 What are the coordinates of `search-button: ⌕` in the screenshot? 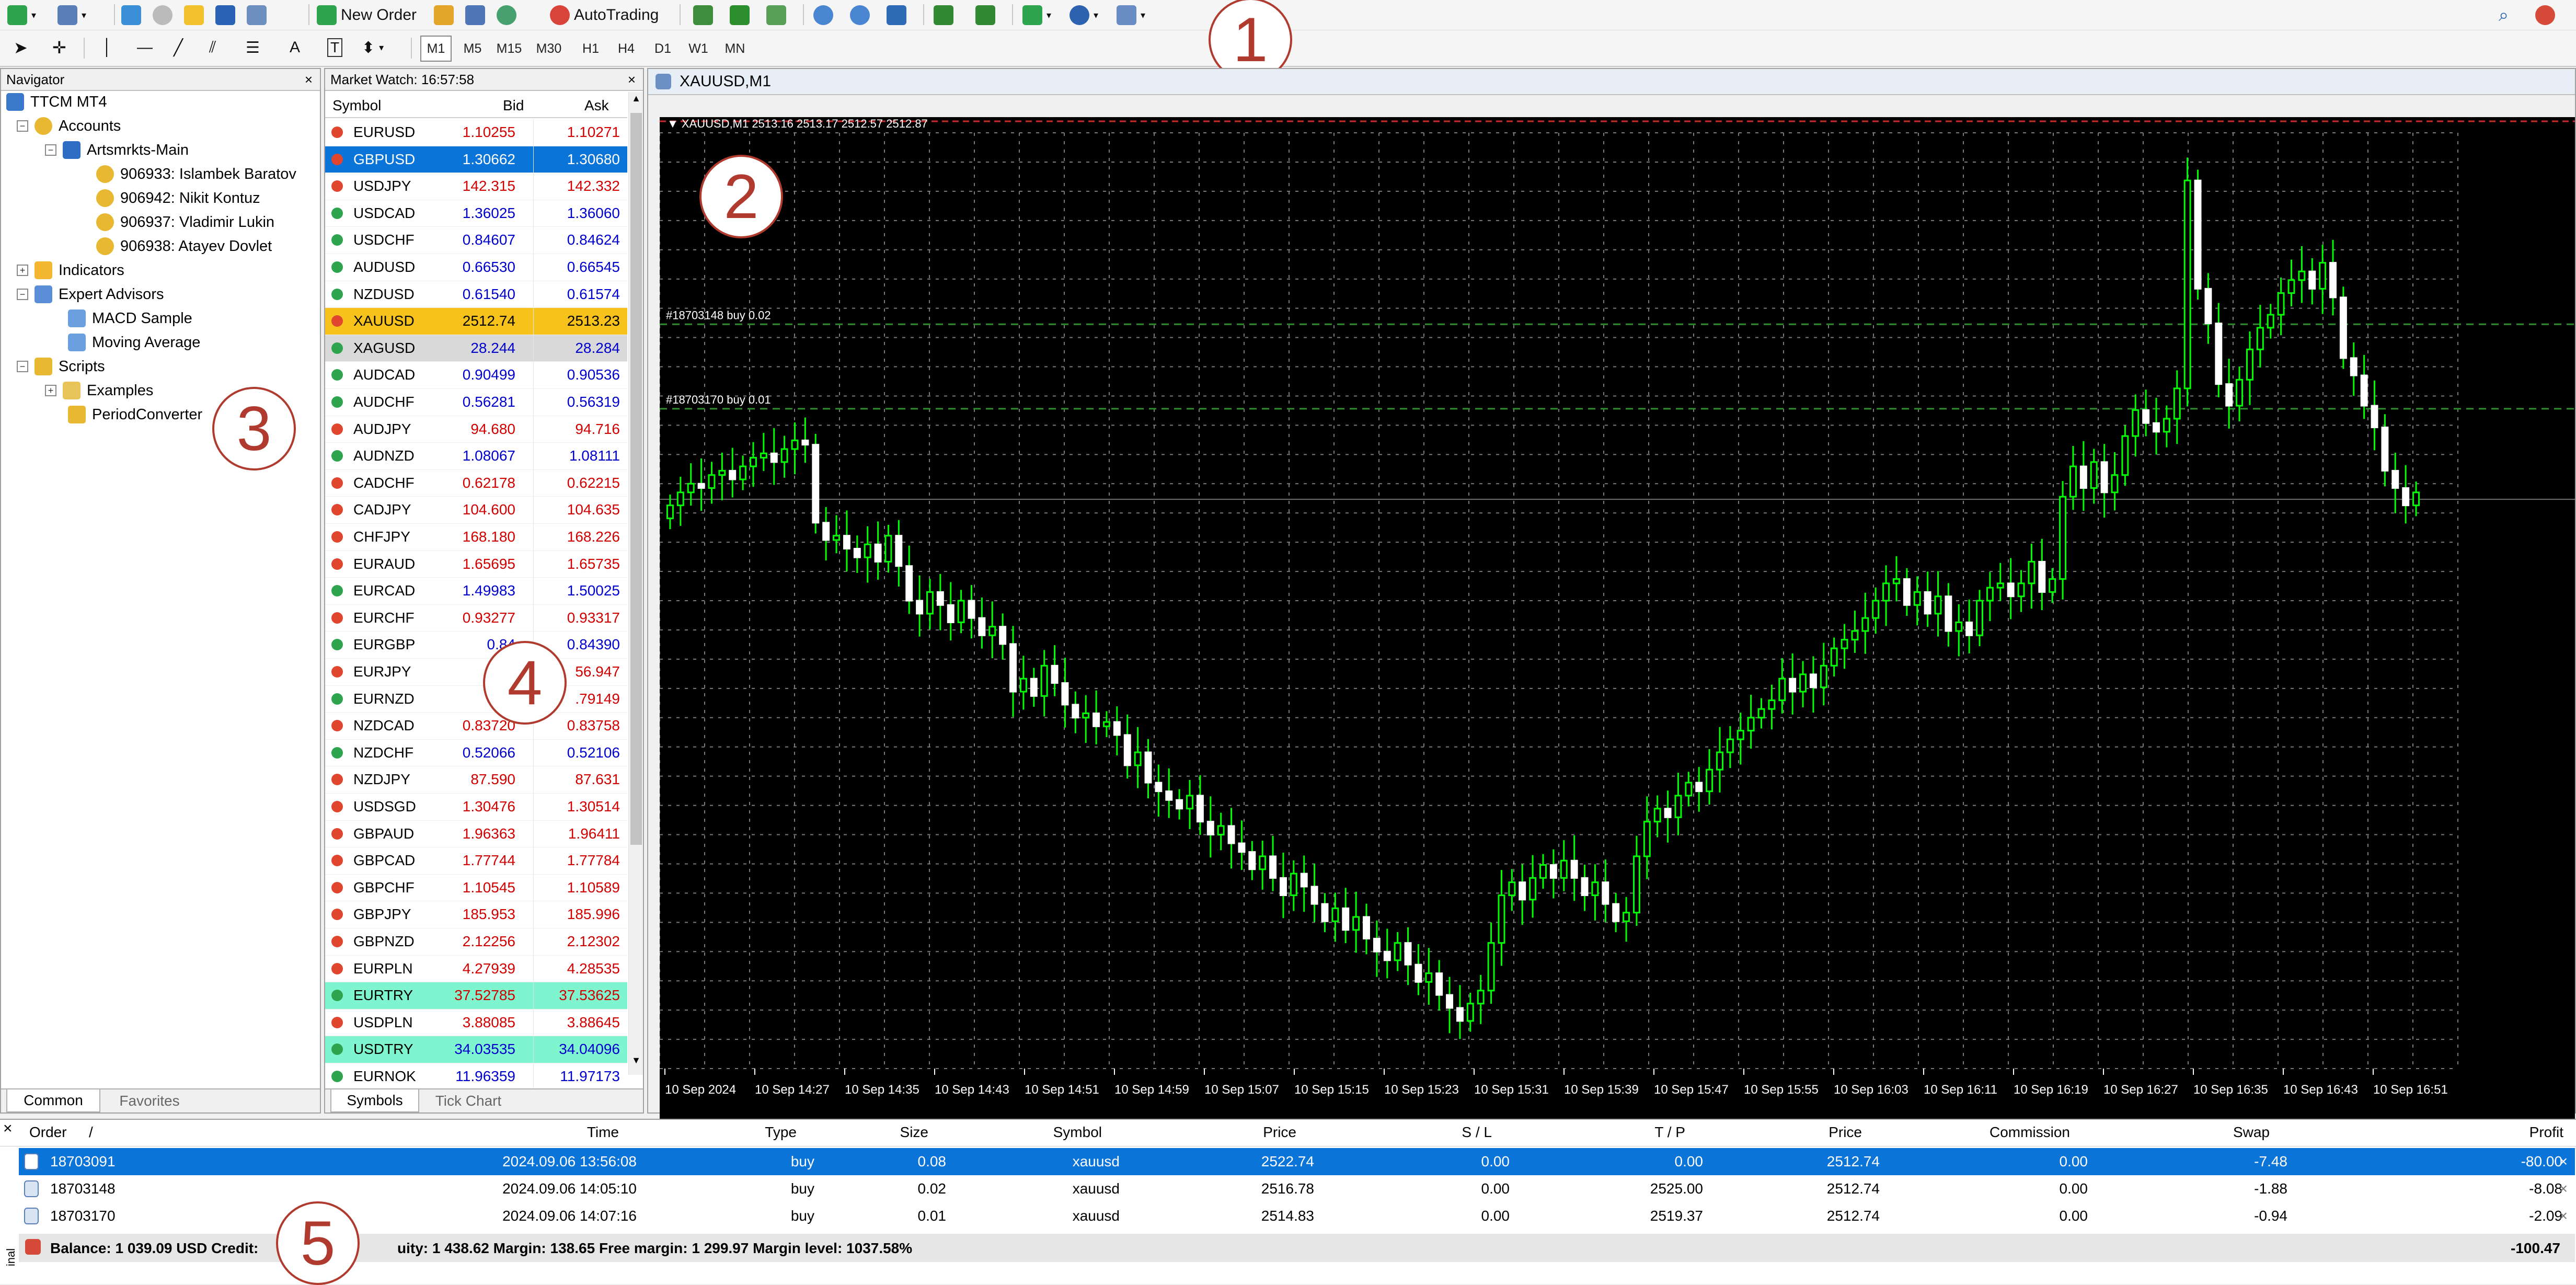 It's located at (2504, 15).